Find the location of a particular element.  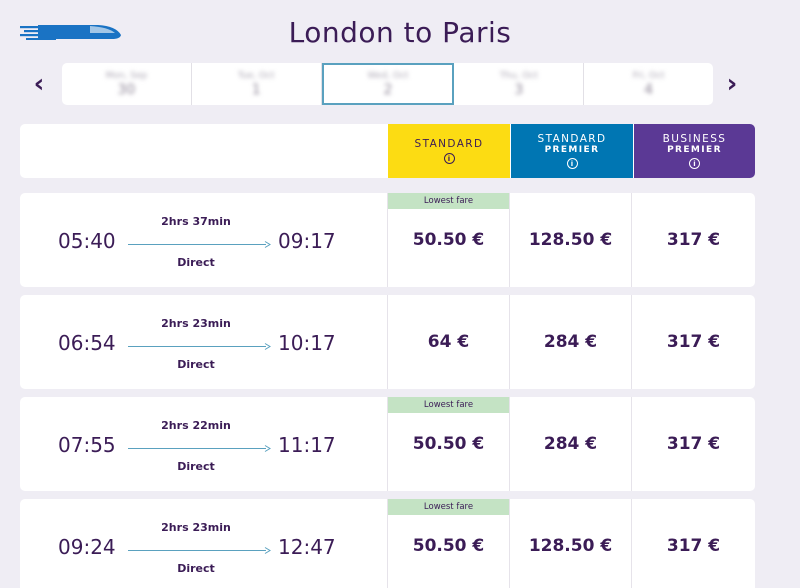

date-item: Thu, Oct 3 is located at coordinates (519, 84).